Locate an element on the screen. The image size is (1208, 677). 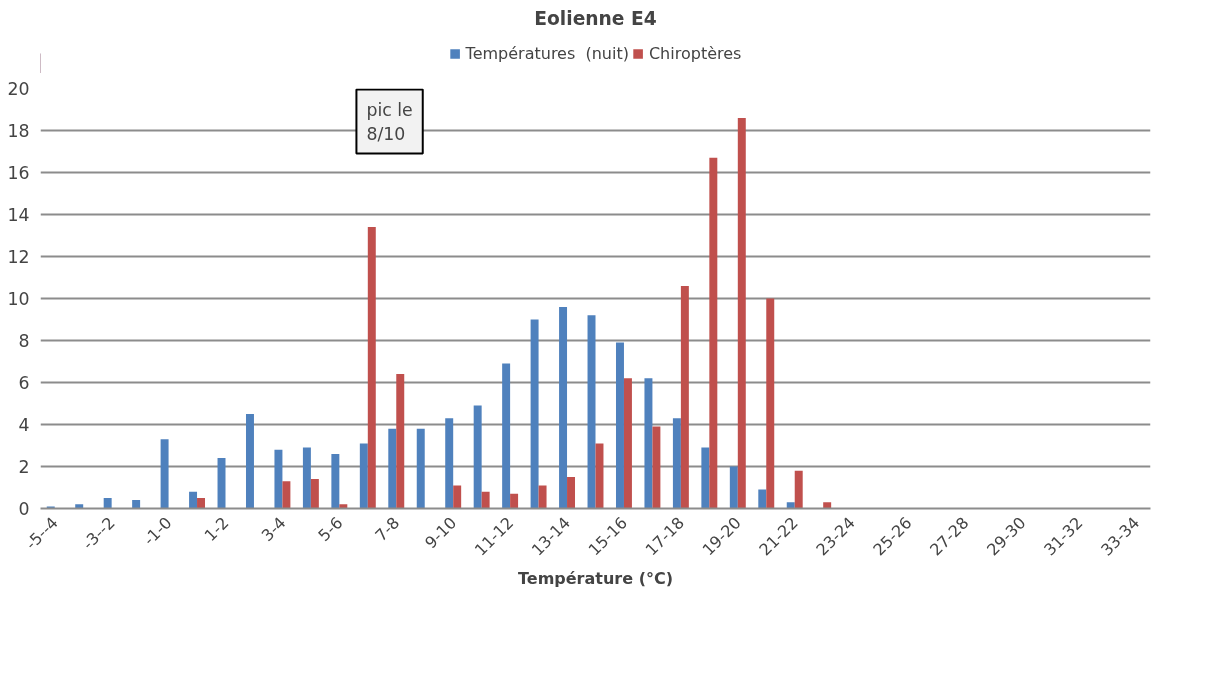
x-axis-title: Température (°C) is located at coordinates (595, 578).